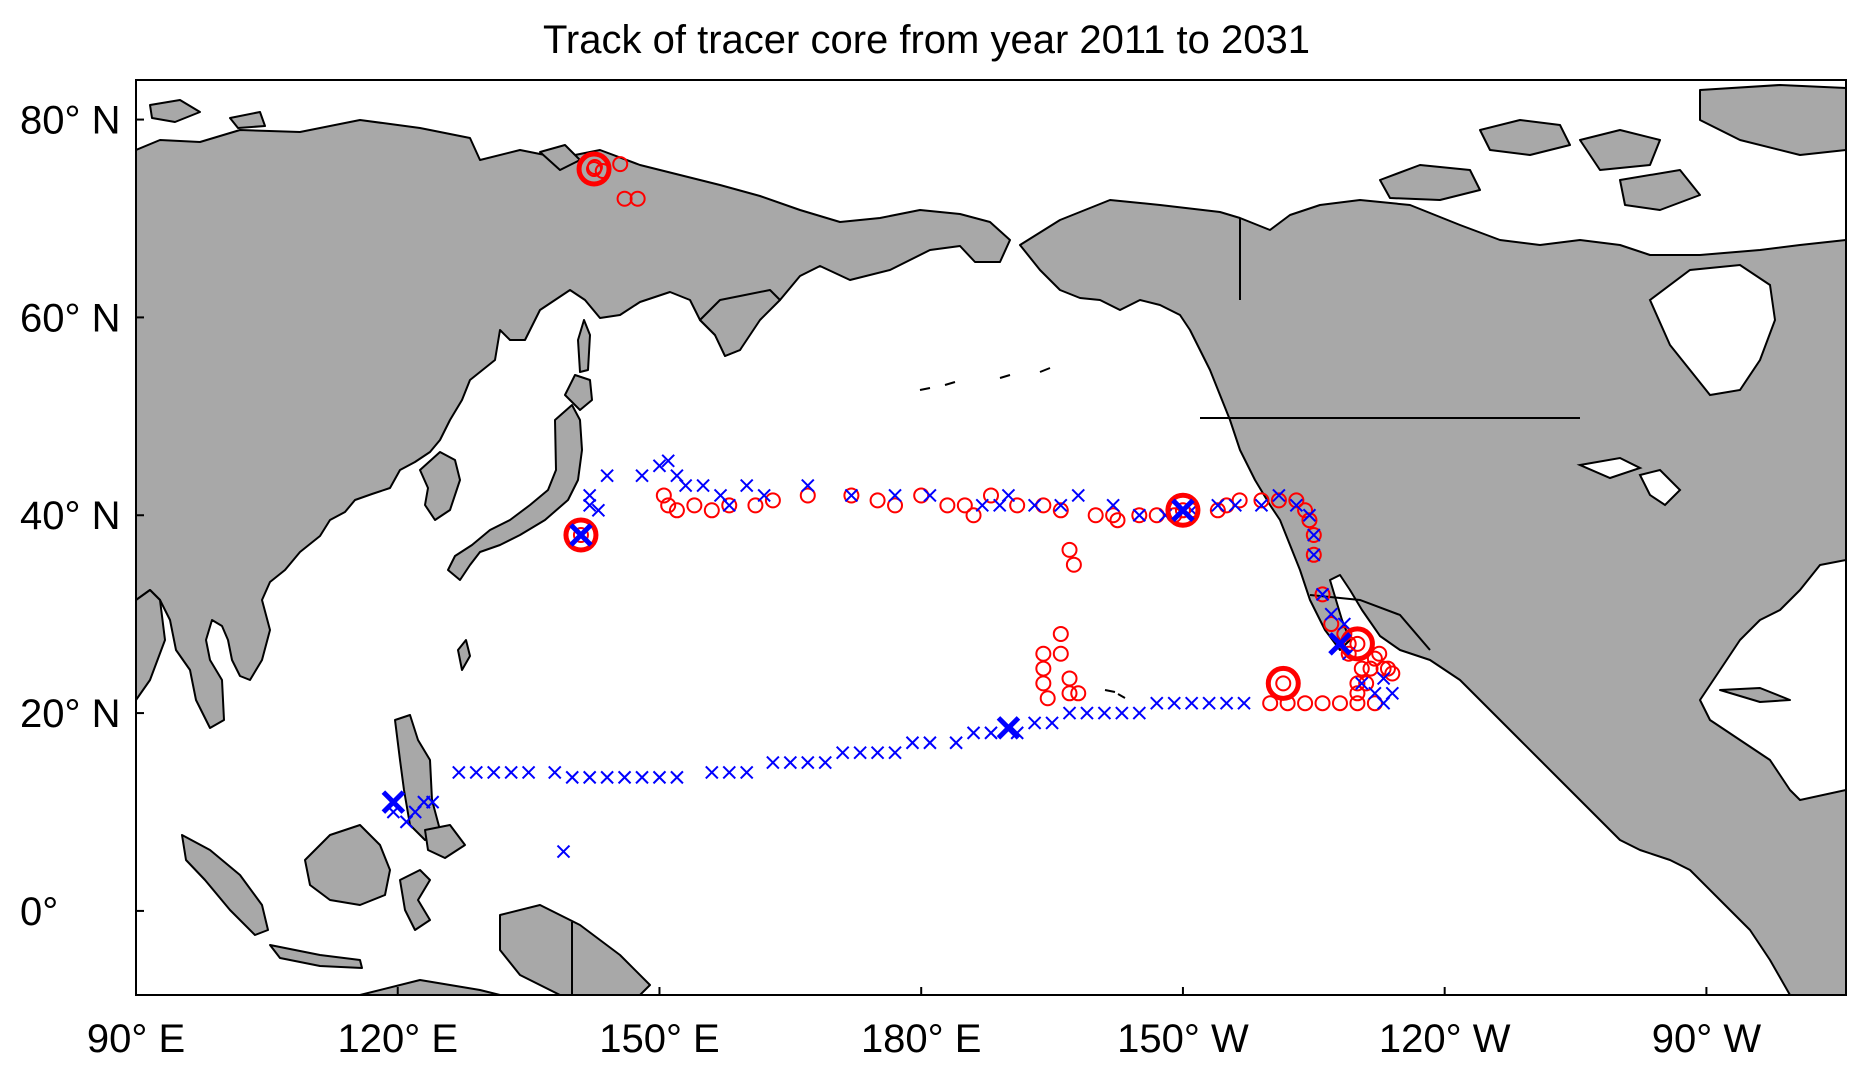  I want to click on x-tick-label: 120° W, so click(1445, 1039).